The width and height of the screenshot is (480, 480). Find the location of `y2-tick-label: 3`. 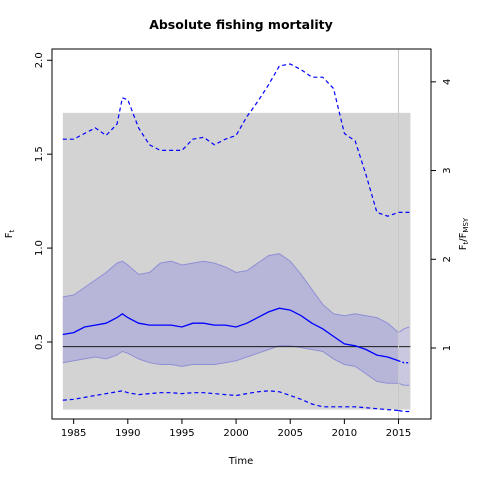

y2-tick-label: 3 is located at coordinates (447, 170).